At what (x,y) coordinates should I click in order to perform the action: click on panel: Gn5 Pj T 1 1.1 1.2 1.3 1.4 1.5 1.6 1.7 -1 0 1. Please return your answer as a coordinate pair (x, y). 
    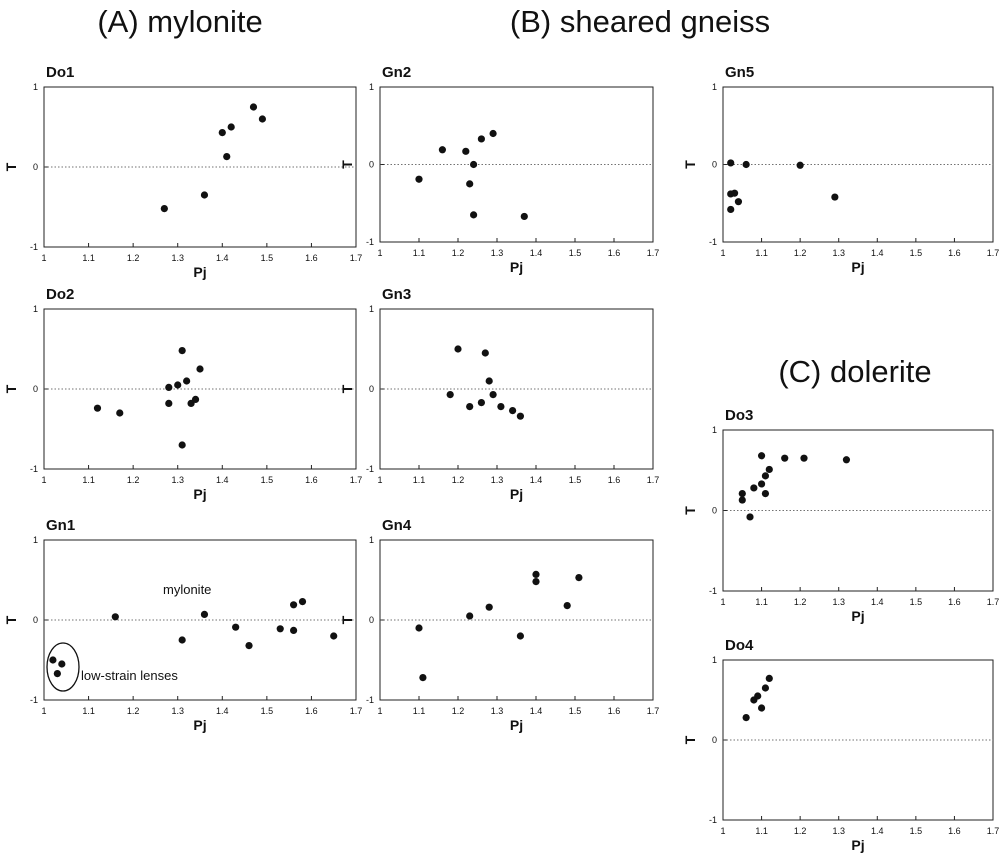
    Looking at the image, I should click on (840, 169).